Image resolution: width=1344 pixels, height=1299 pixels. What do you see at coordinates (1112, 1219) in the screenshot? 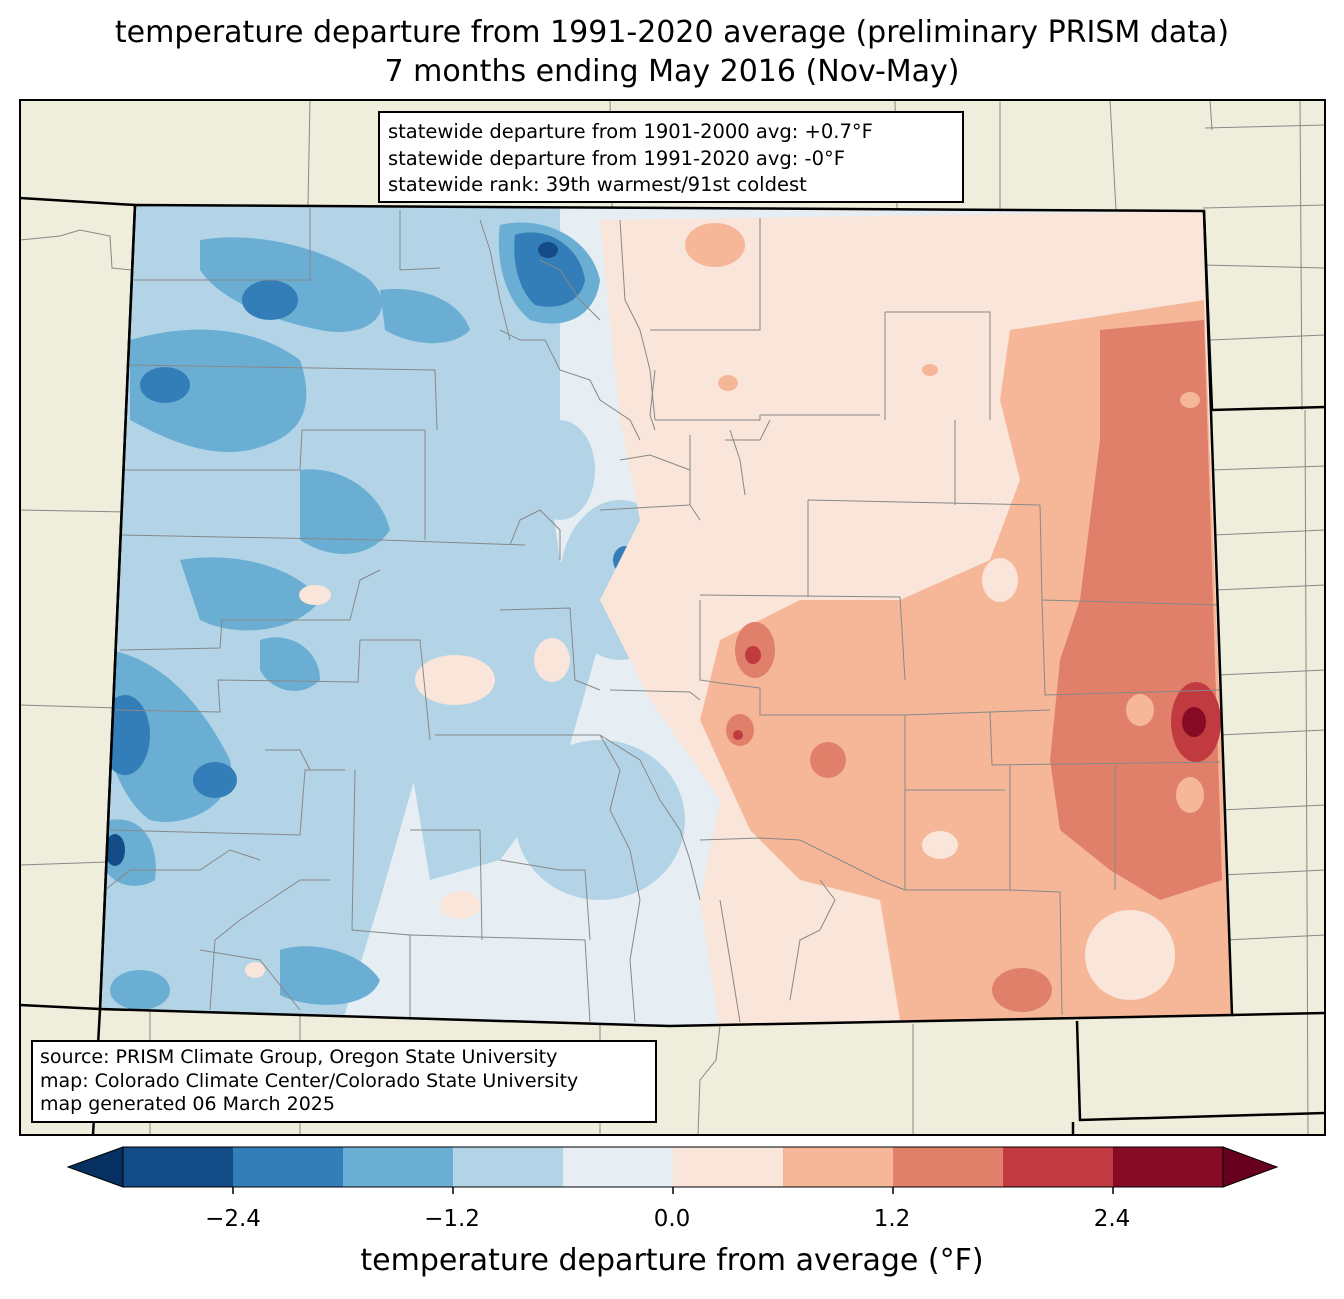
I see `colorbar-tick-label: 2.4` at bounding box center [1112, 1219].